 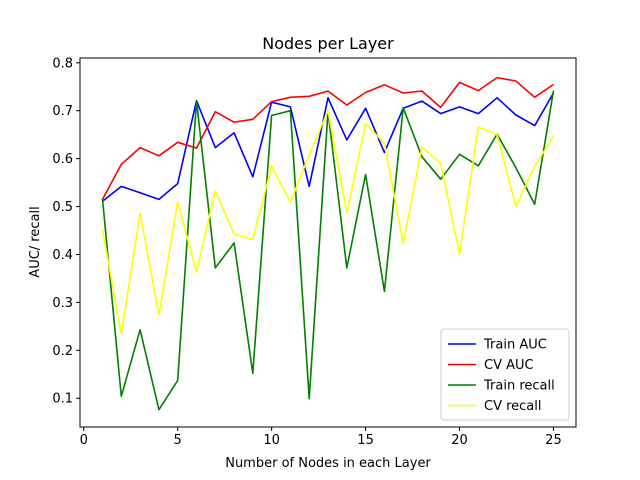 I want to click on x-tick-label: 15, so click(x=365, y=440).